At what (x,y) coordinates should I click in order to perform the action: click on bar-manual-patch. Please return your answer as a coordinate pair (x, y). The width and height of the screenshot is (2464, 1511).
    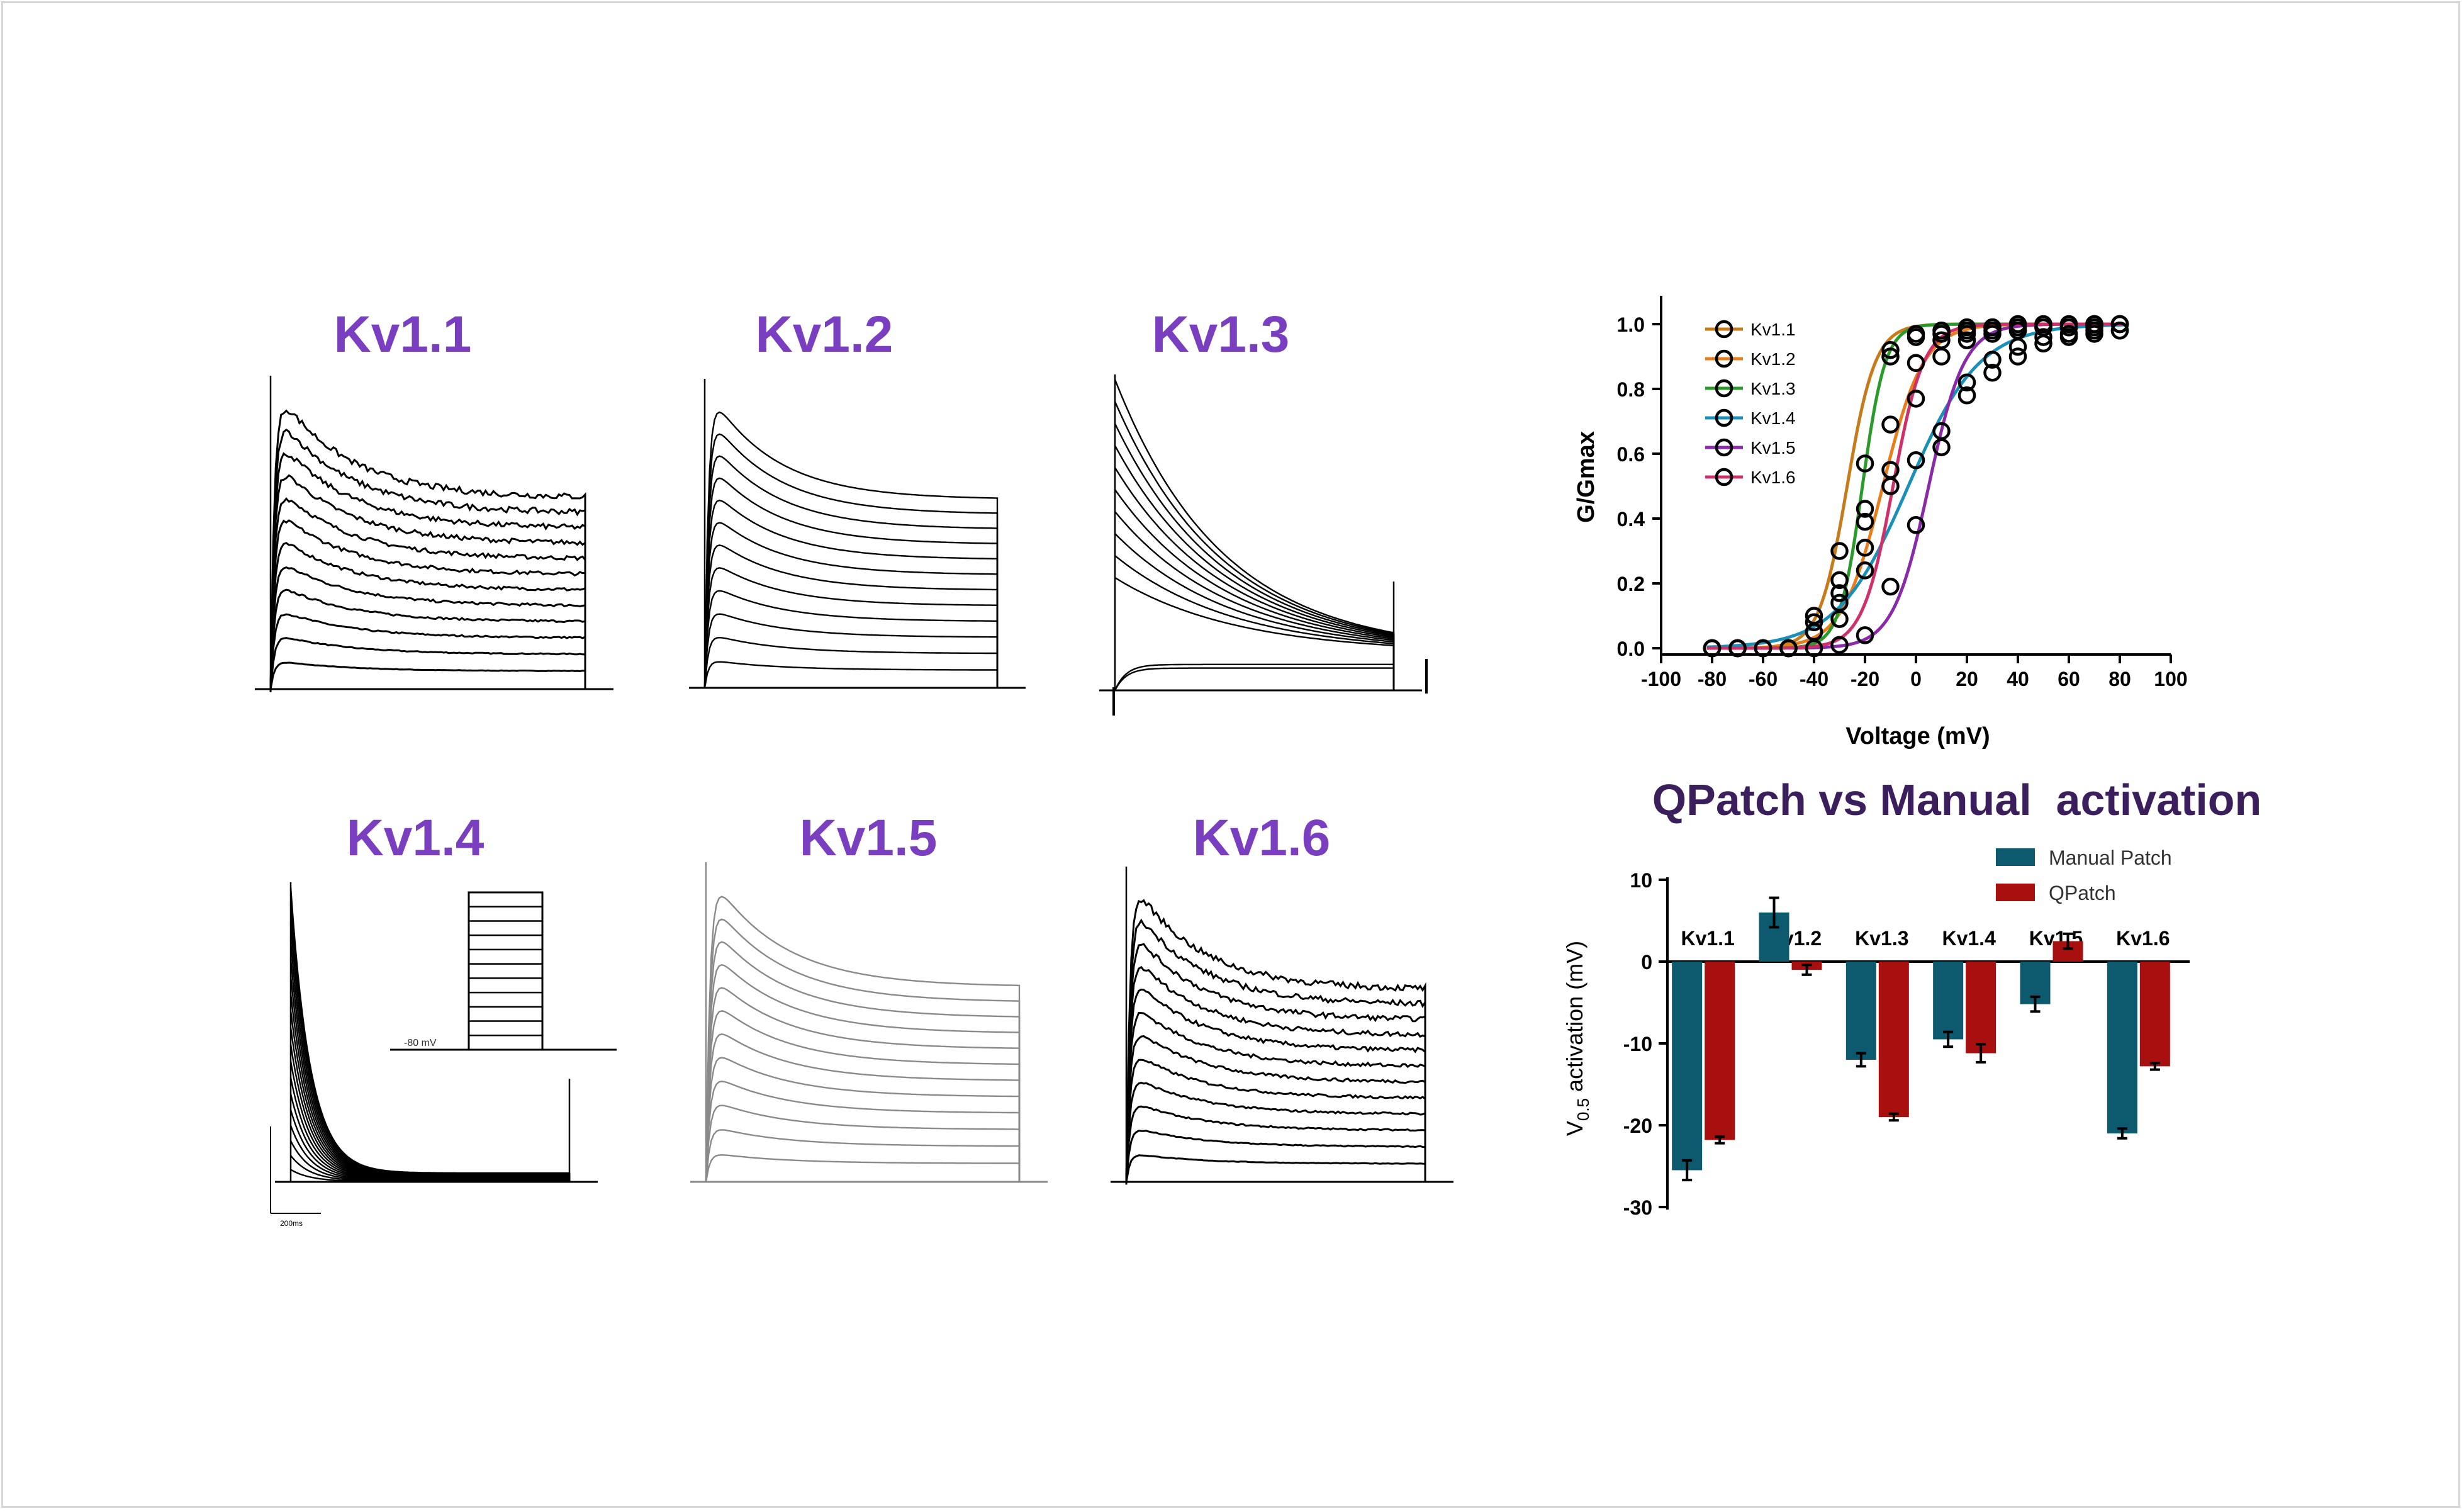
    Looking at the image, I should click on (1687, 1066).